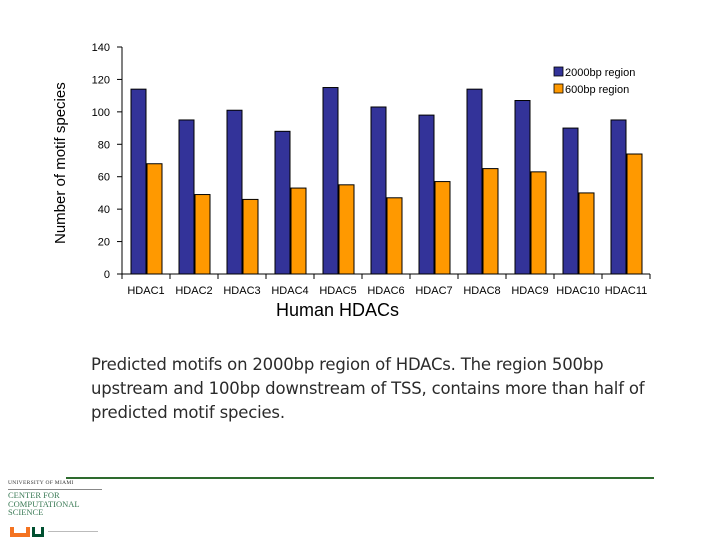  Describe the element at coordinates (594, 81) in the screenshot. I see `chart-legend: 2000bp region 600bp region` at that location.